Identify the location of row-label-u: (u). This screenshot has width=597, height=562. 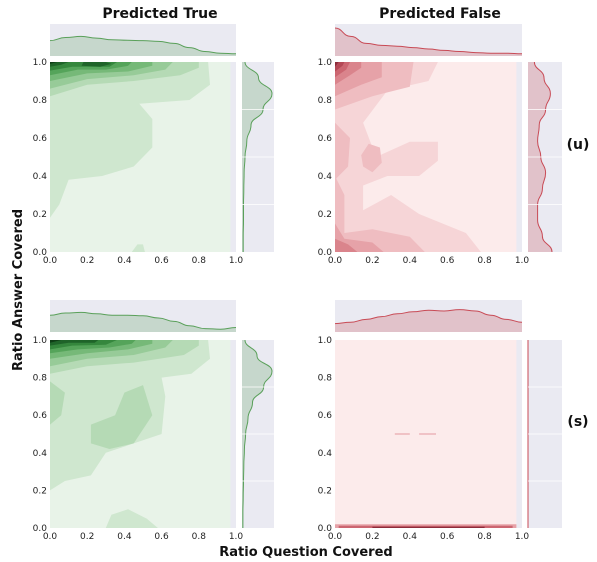
(578, 145).